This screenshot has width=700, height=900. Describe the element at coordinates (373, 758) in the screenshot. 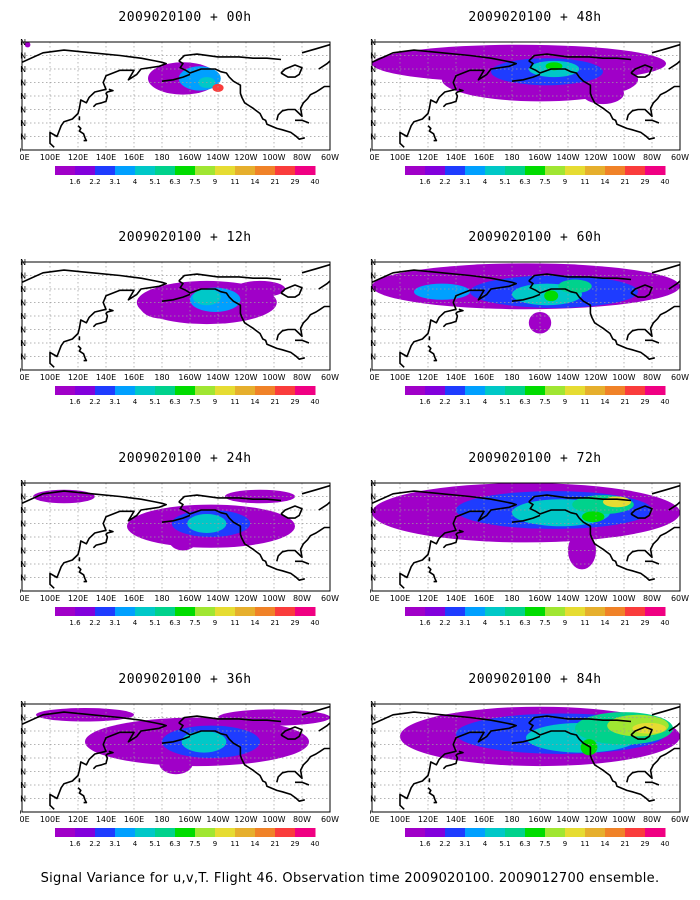

I see `lat-tick-label: 40N` at that location.